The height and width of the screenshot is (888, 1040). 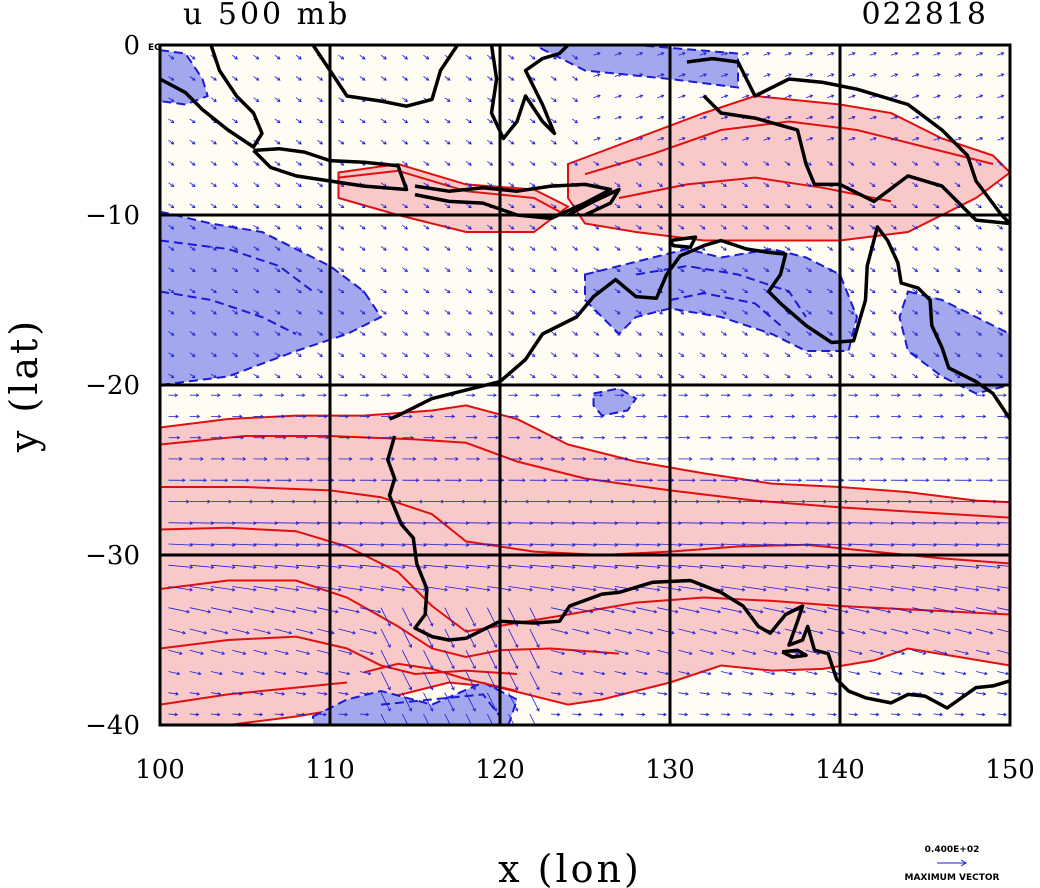 What do you see at coordinates (112, 386) in the screenshot?
I see `y-tick-label: −20` at bounding box center [112, 386].